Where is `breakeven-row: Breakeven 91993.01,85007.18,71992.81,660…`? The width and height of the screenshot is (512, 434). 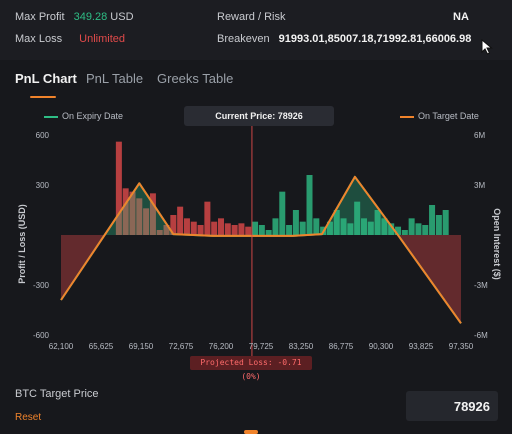 breakeven-row: Breakeven 91993.01,85007.18,71992.81,660… is located at coordinates (344, 39).